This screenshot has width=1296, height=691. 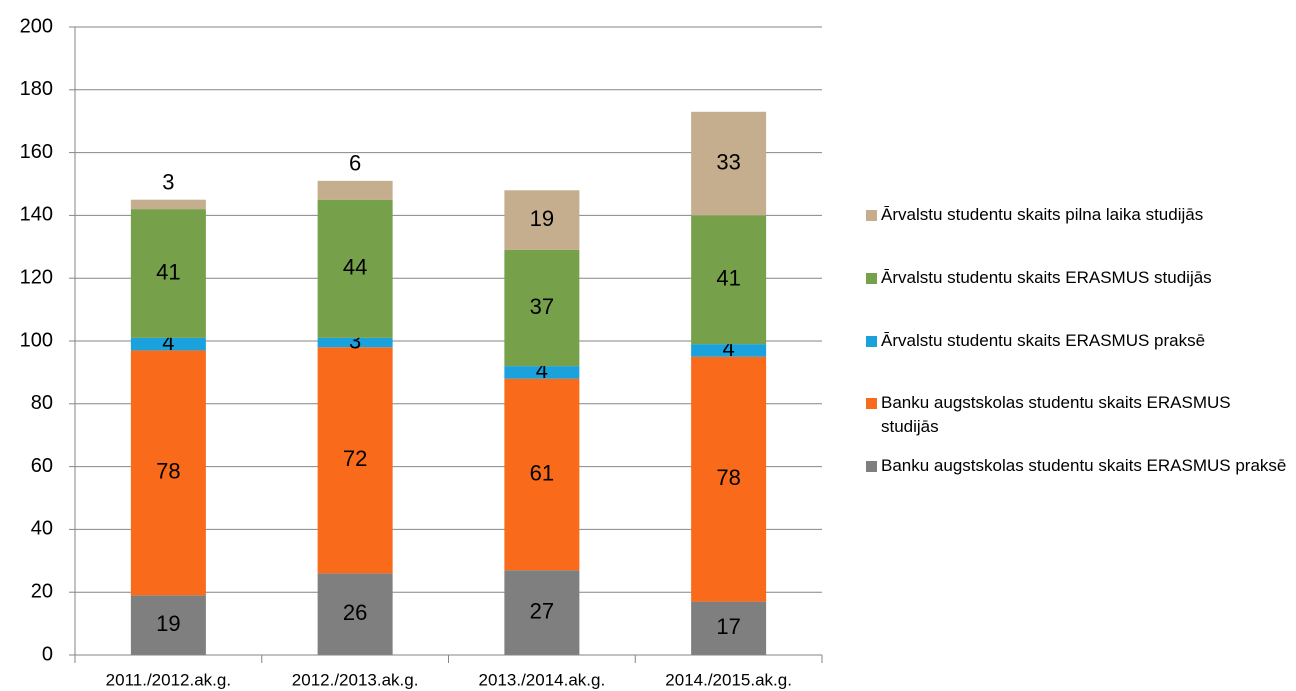 What do you see at coordinates (542, 679) in the screenshot?
I see `x-tick-label: 2013./2014.ak.g.` at bounding box center [542, 679].